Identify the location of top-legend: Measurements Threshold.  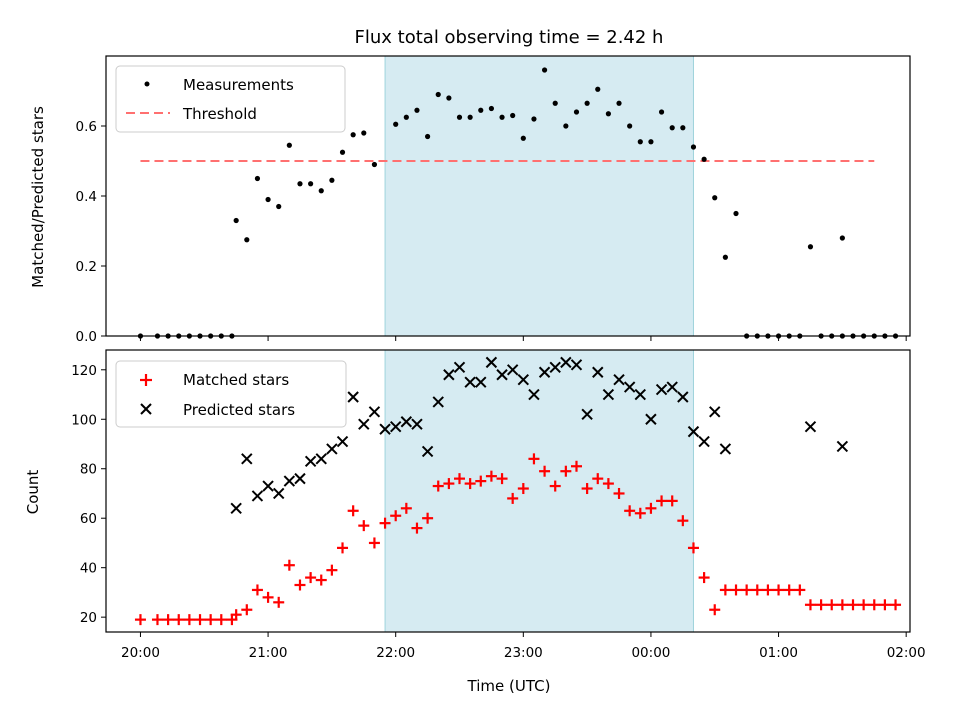
(230, 99).